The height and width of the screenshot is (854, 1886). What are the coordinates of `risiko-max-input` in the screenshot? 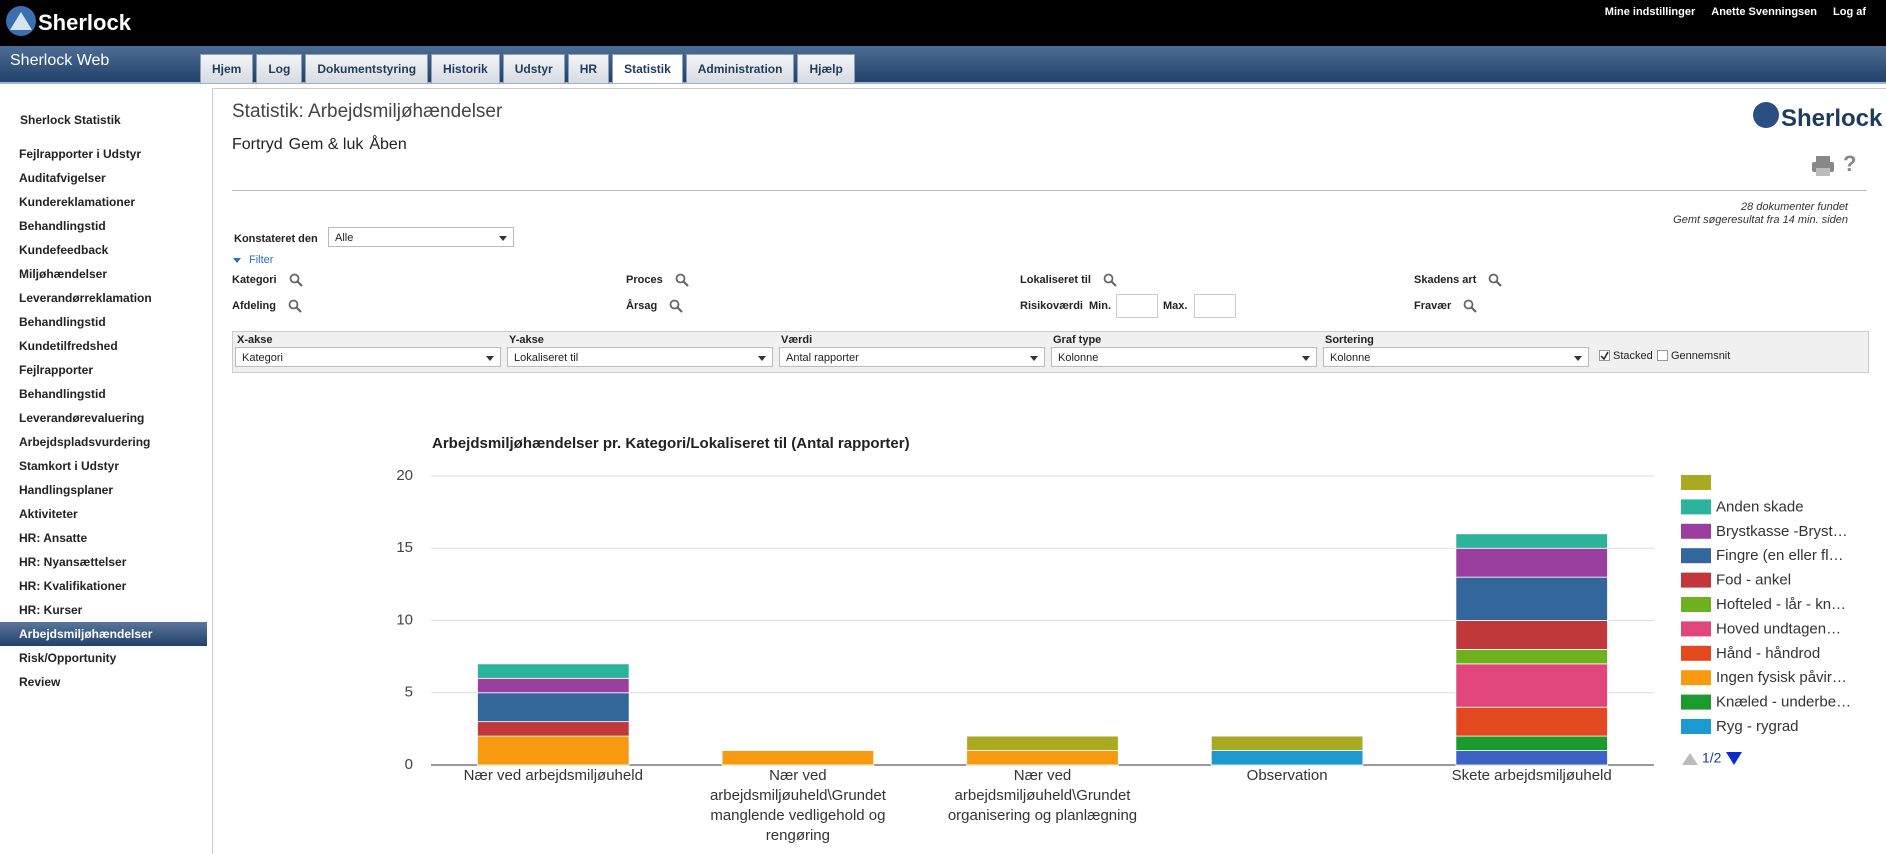 It's located at (1215, 306).